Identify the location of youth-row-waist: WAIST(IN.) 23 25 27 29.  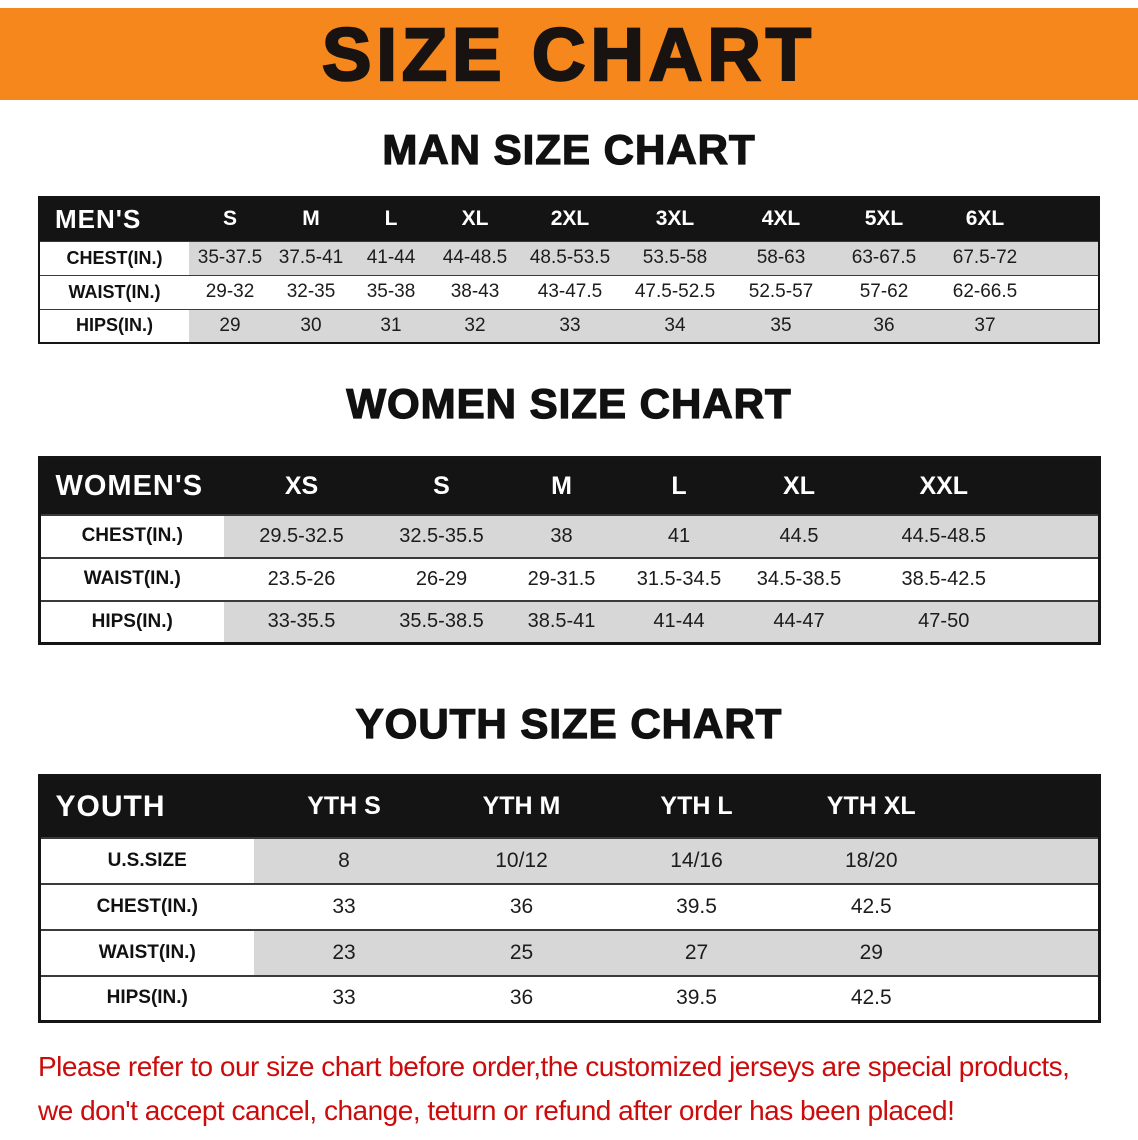
(569, 952).